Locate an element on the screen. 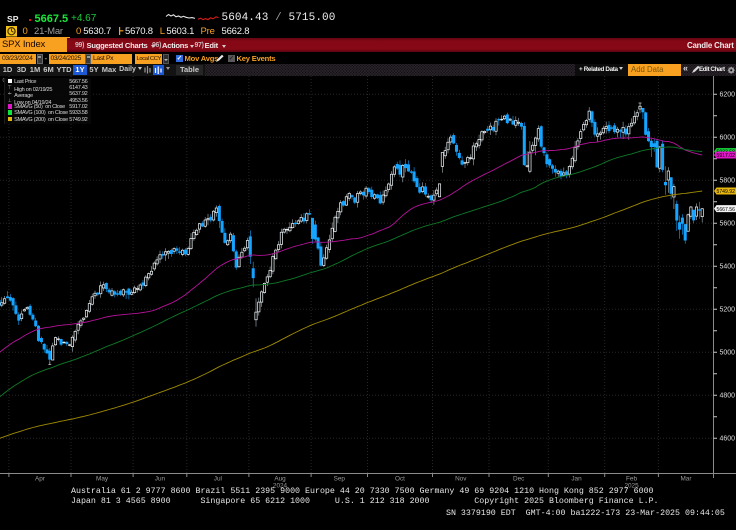 The width and height of the screenshot is (736, 530). svg-text: 6200 is located at coordinates (728, 95).